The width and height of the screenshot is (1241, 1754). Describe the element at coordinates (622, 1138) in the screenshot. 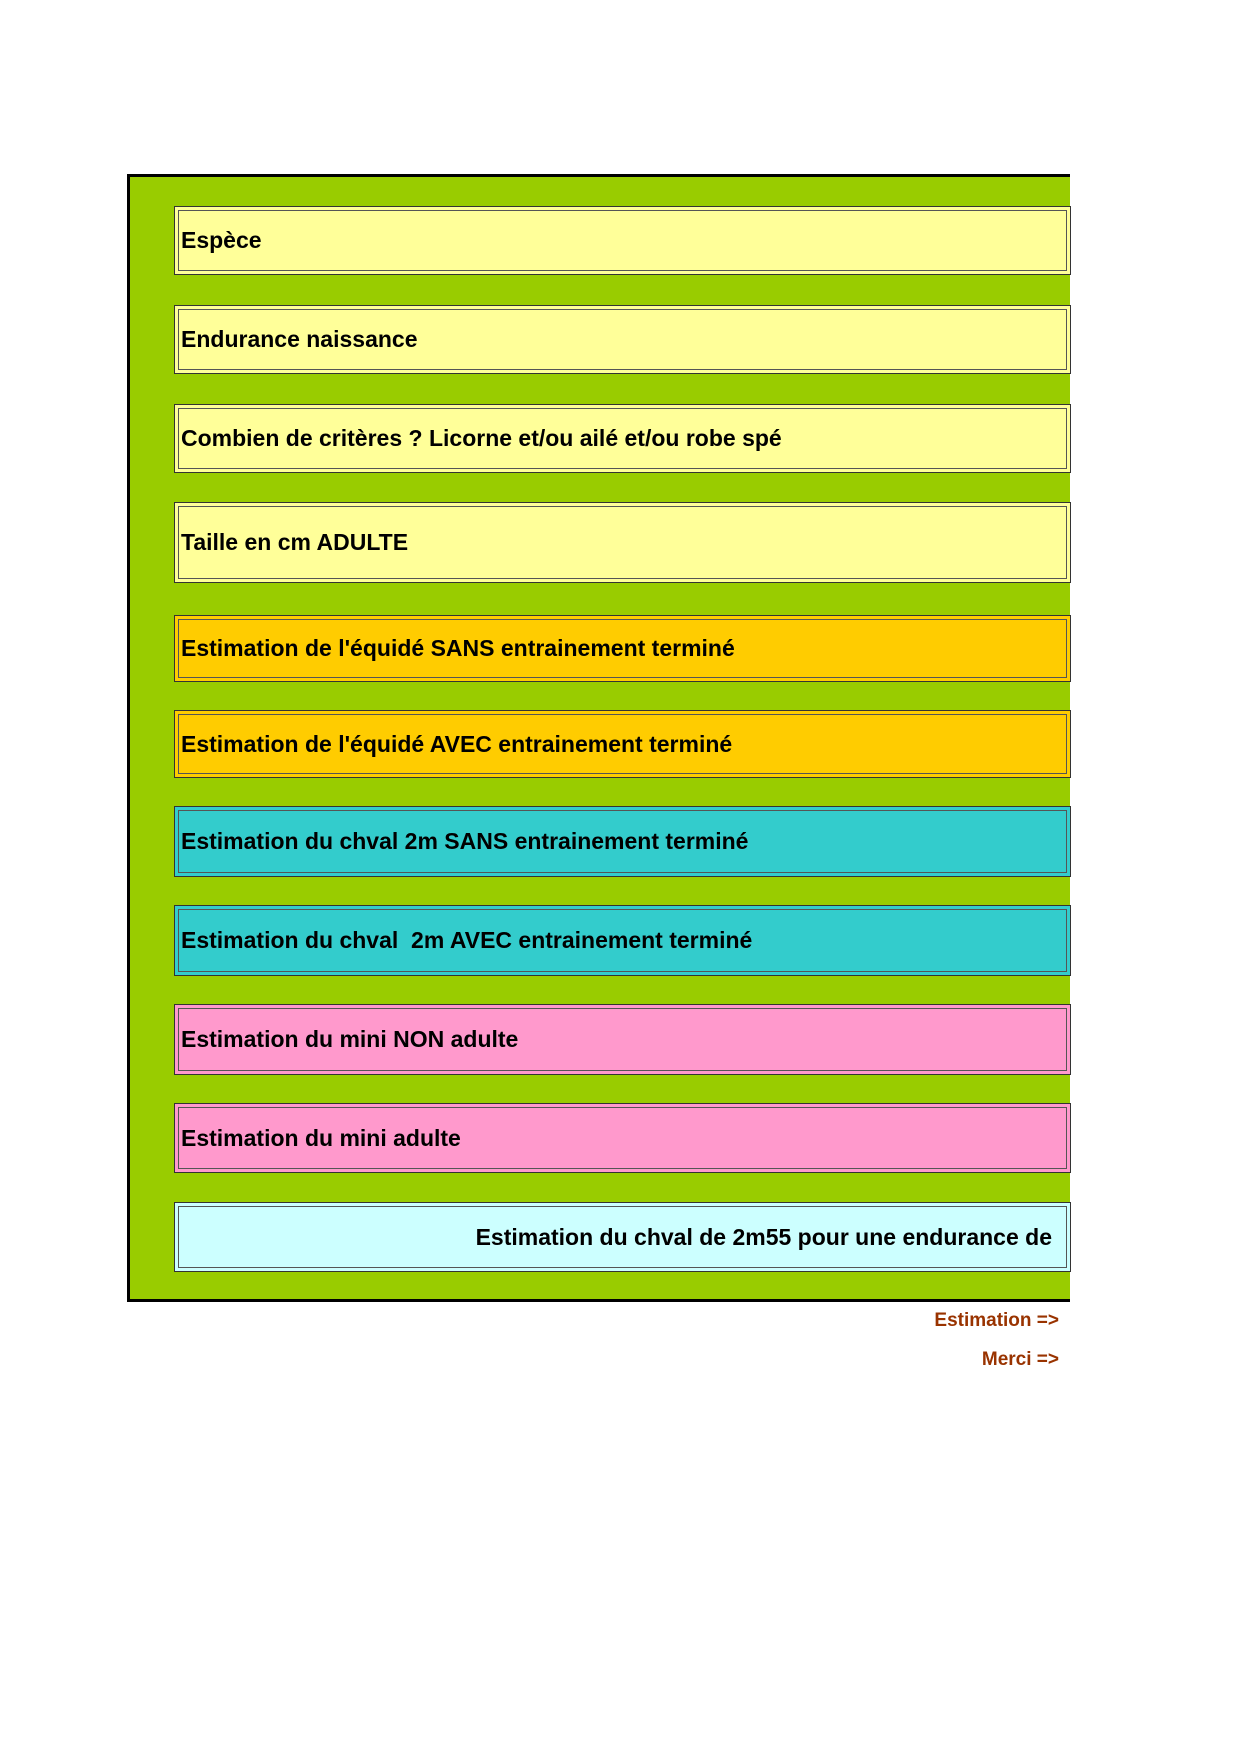

I see `form-row: Estimation du mini adulte` at that location.